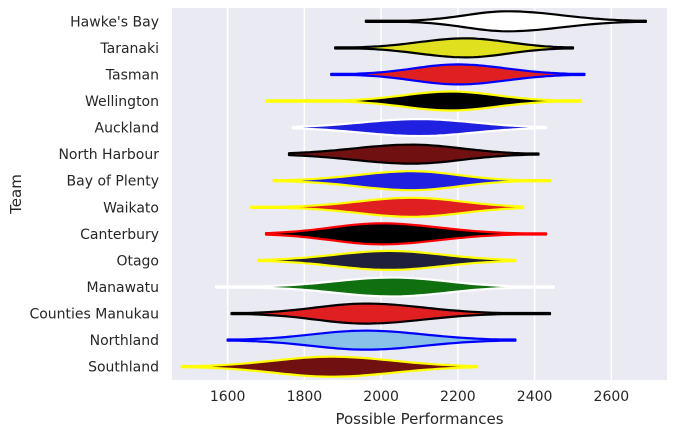  What do you see at coordinates (127, 129) in the screenshot?
I see `y-tick-label: Auckland` at bounding box center [127, 129].